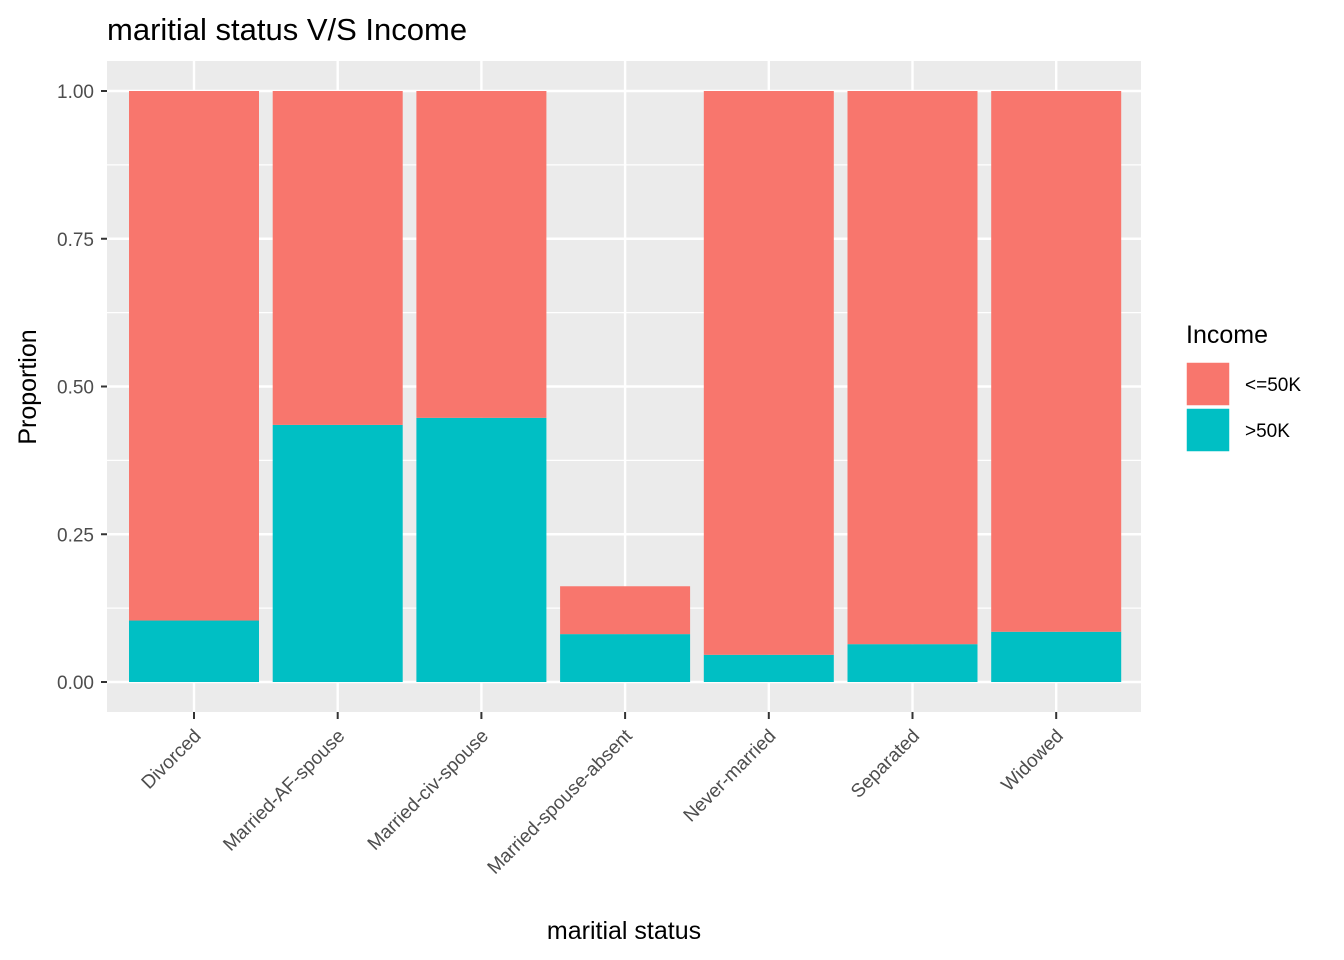  What do you see at coordinates (885, 764) in the screenshot?
I see `x-tick-label: Separated` at bounding box center [885, 764].